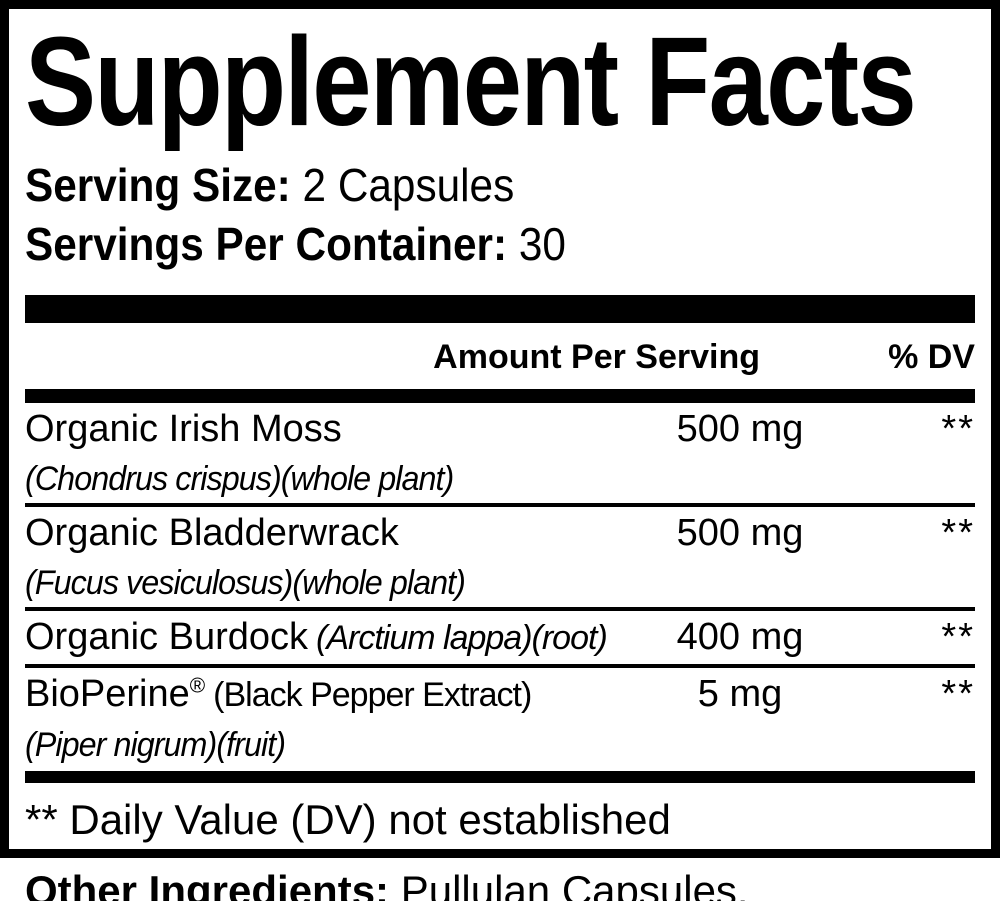 This screenshot has height=901, width=1000. What do you see at coordinates (212, 533) in the screenshot?
I see `ingredient-name: Organic Bladderwrack` at bounding box center [212, 533].